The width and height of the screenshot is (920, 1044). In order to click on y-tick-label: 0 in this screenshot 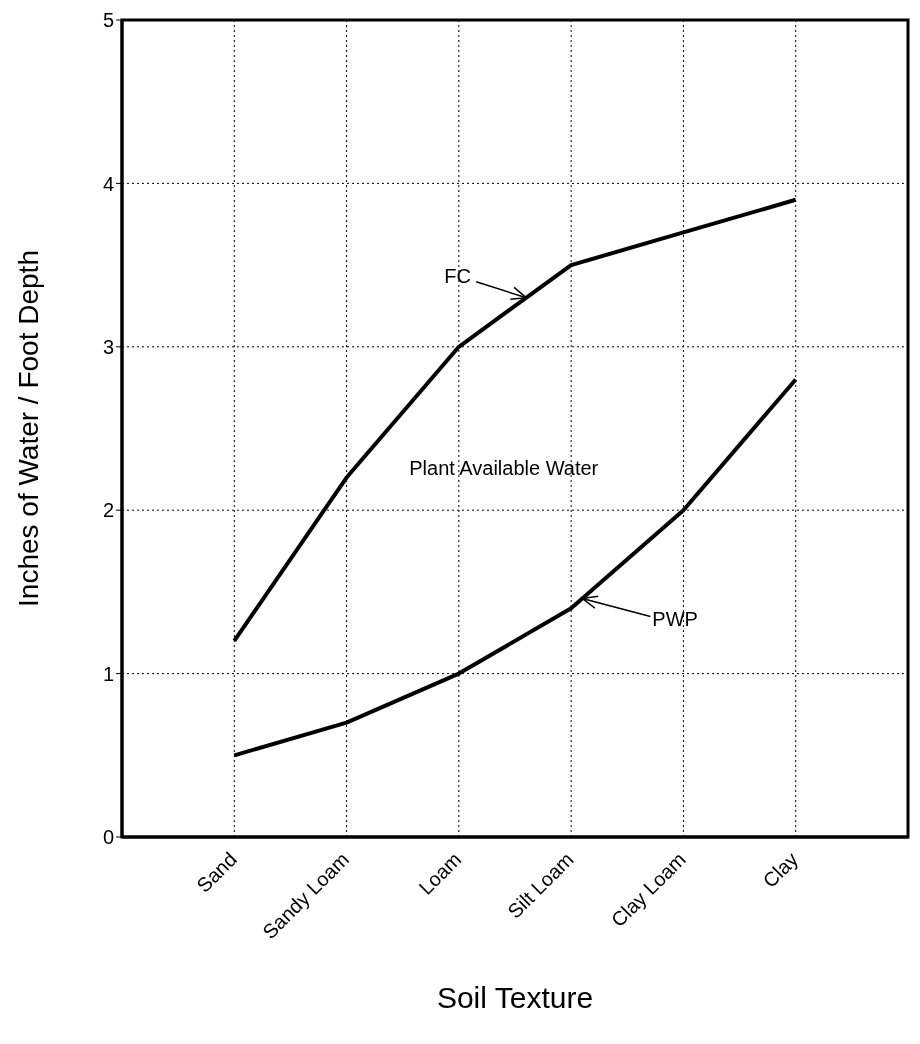, I will do `click(108, 837)`.